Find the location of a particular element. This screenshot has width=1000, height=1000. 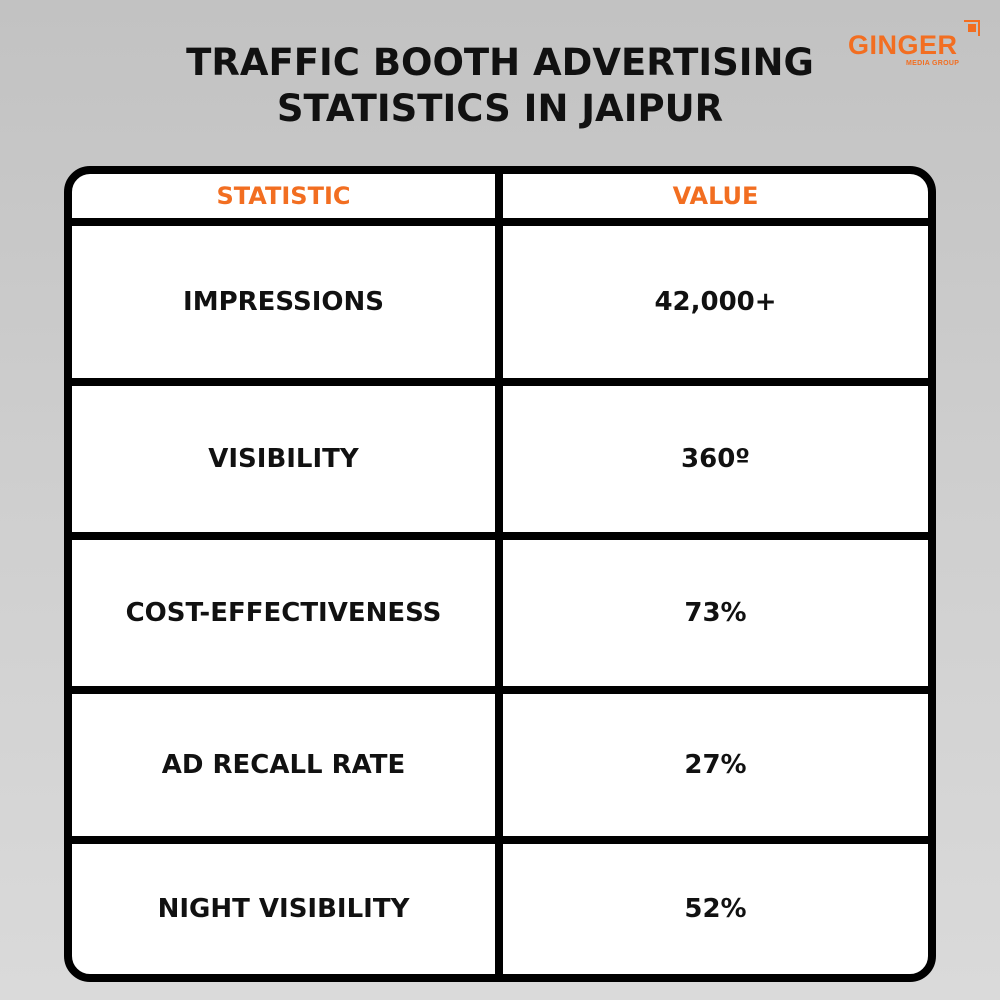

table-row: NIGHT VISIBILITY 52% is located at coordinates (500, 909).